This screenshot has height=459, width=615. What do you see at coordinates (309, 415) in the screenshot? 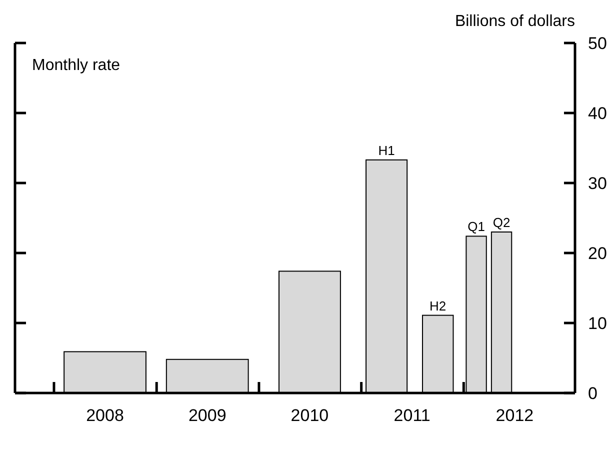
I see `x-tick-label: 2010` at bounding box center [309, 415].